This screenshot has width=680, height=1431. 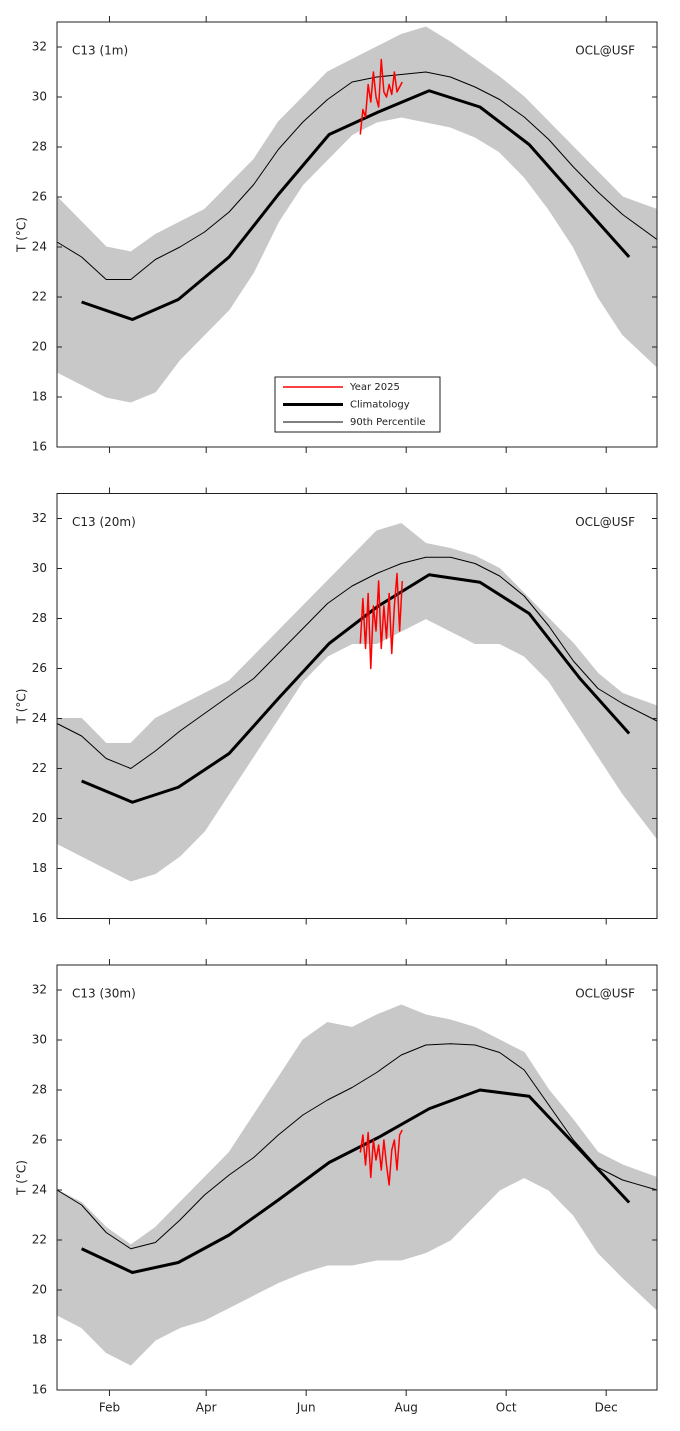 I want to click on panel-label: C13 (30m), so click(x=104, y=994).